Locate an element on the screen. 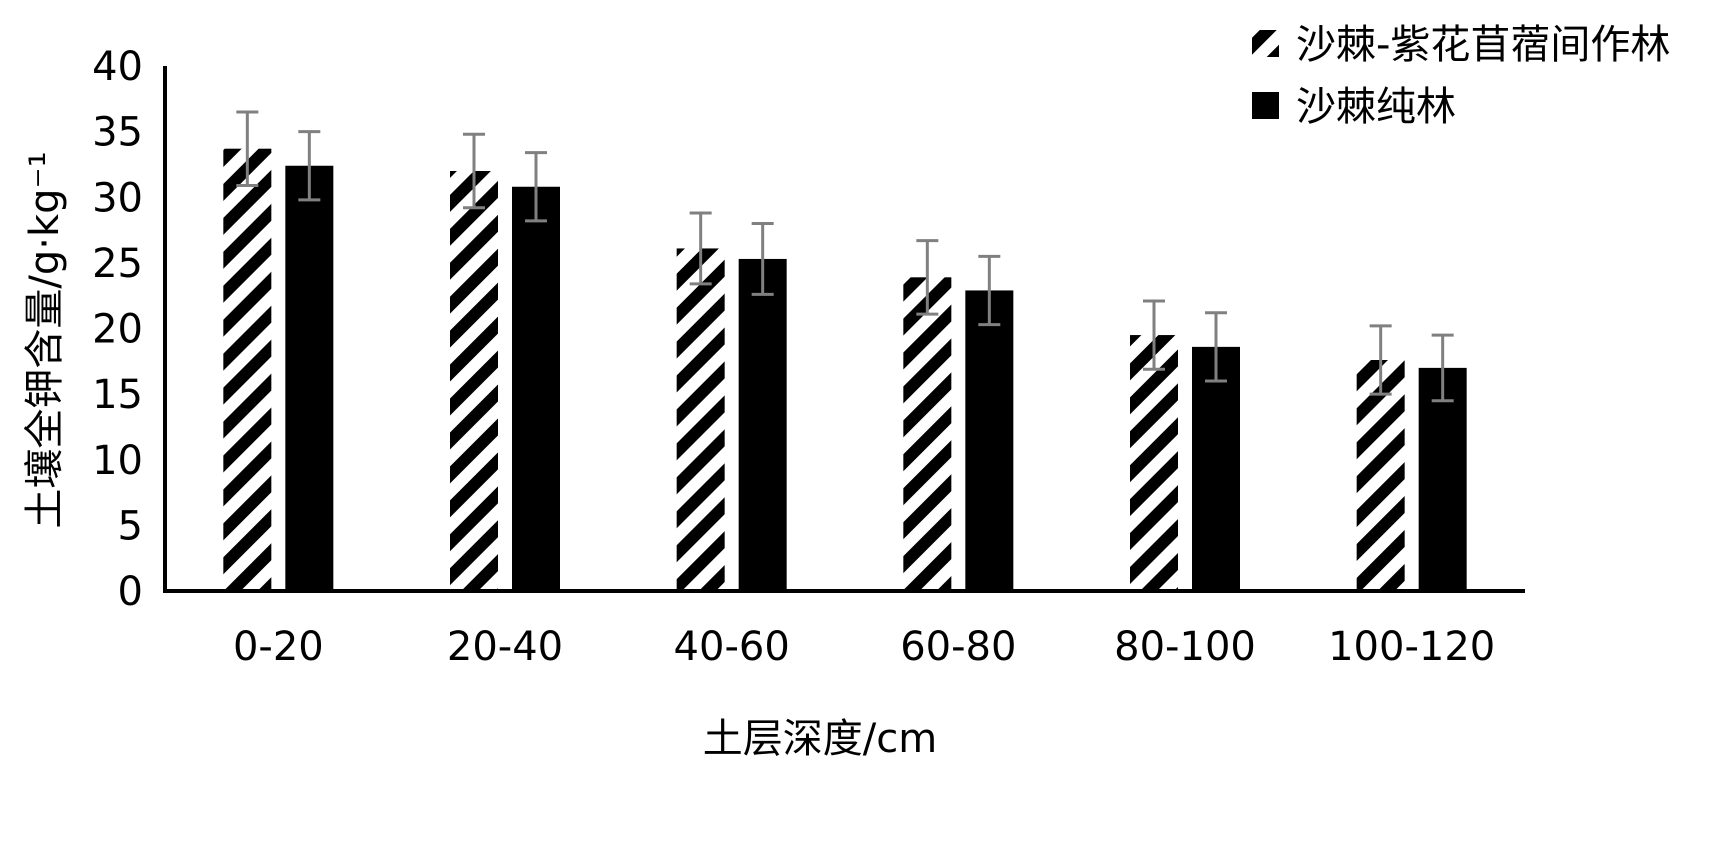 Image resolution: width=1732 pixels, height=854 pixels. y-tick-label: 30 is located at coordinates (117, 198).